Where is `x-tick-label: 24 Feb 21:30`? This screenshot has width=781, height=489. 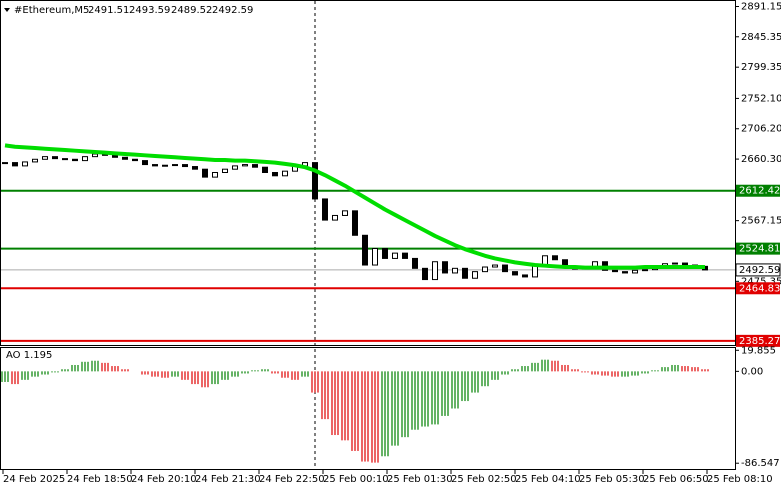 x-tick-label: 24 Feb 21:30 is located at coordinates (228, 479).